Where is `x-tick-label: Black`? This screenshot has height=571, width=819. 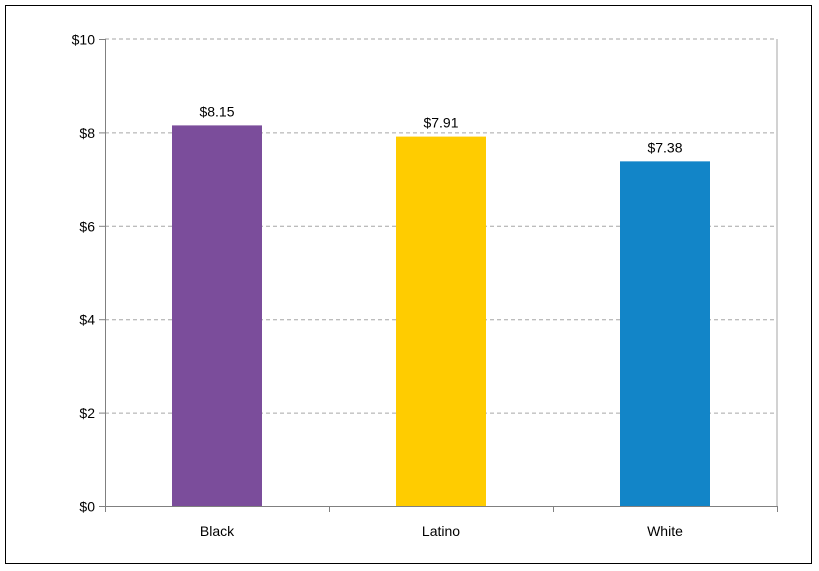 x-tick-label: Black is located at coordinates (217, 531).